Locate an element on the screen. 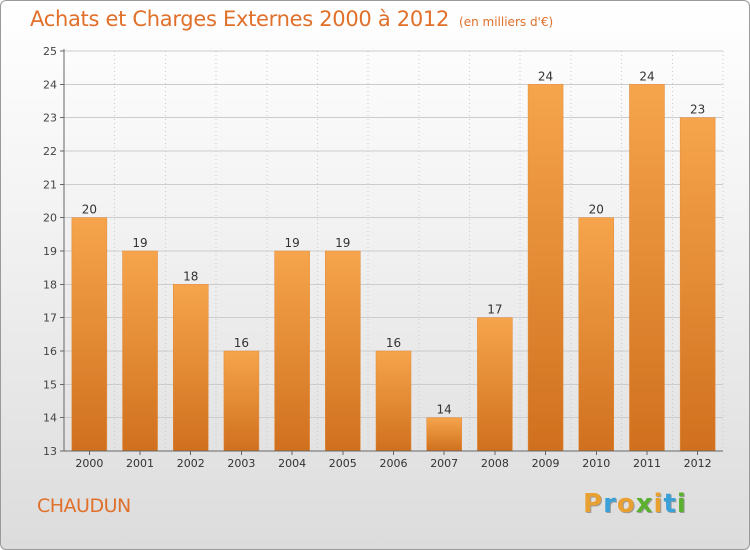 The width and height of the screenshot is (750, 550). xtick-label-2000: 2000 is located at coordinates (89, 463).